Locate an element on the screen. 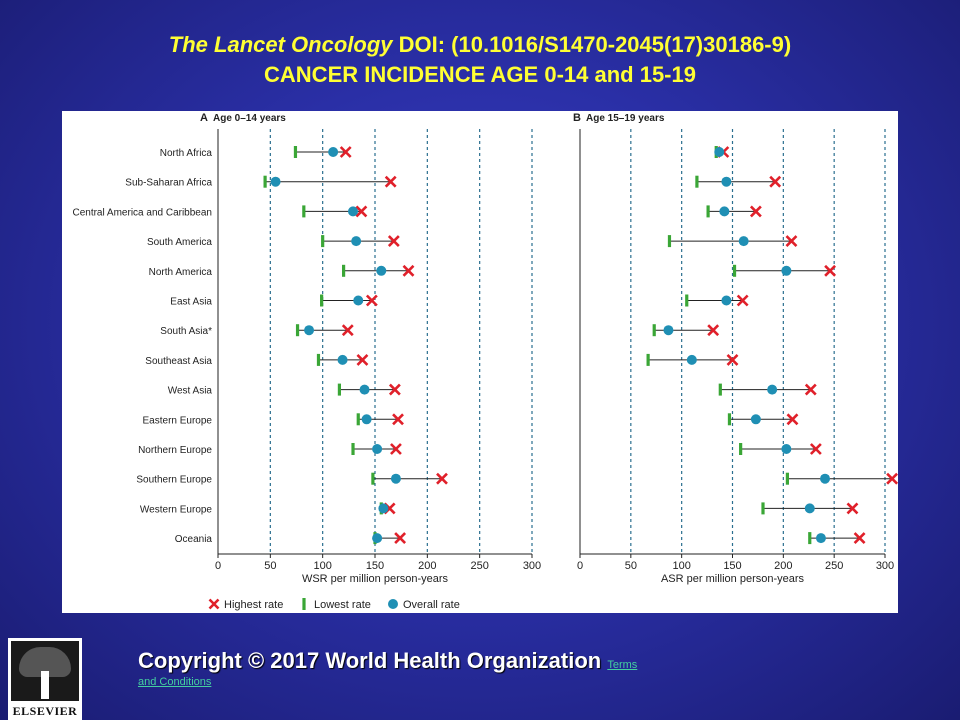 The height and width of the screenshot is (720, 960). slide-subtitle: CANCER INCIDENCE AGE 0-14 and 15-19 is located at coordinates (480, 74).